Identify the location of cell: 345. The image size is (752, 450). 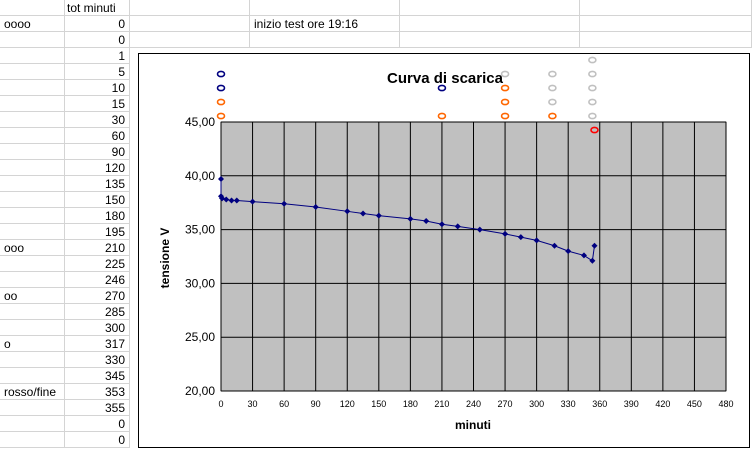
(97, 376).